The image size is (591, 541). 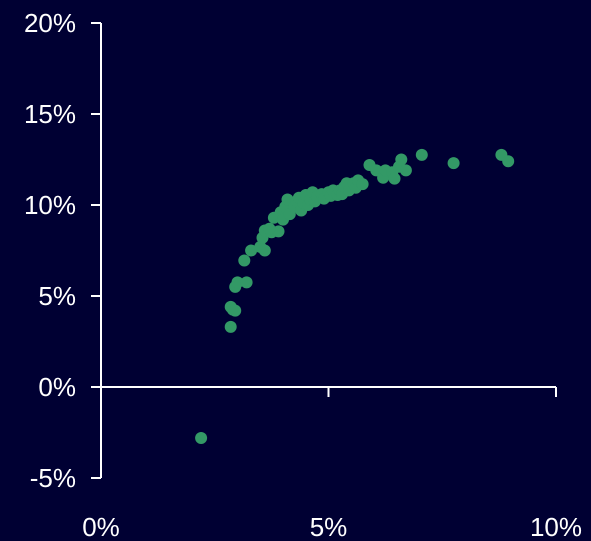 What do you see at coordinates (50, 23) in the screenshot?
I see `y-tick-label: 20%` at bounding box center [50, 23].